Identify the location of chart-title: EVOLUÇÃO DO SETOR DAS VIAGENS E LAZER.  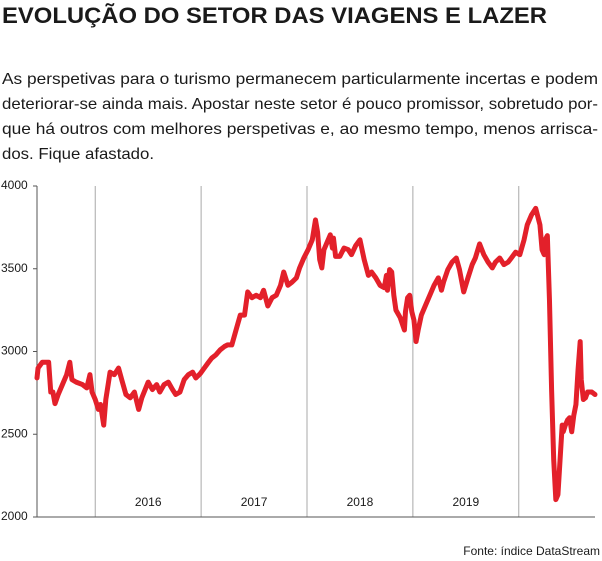
(274, 15).